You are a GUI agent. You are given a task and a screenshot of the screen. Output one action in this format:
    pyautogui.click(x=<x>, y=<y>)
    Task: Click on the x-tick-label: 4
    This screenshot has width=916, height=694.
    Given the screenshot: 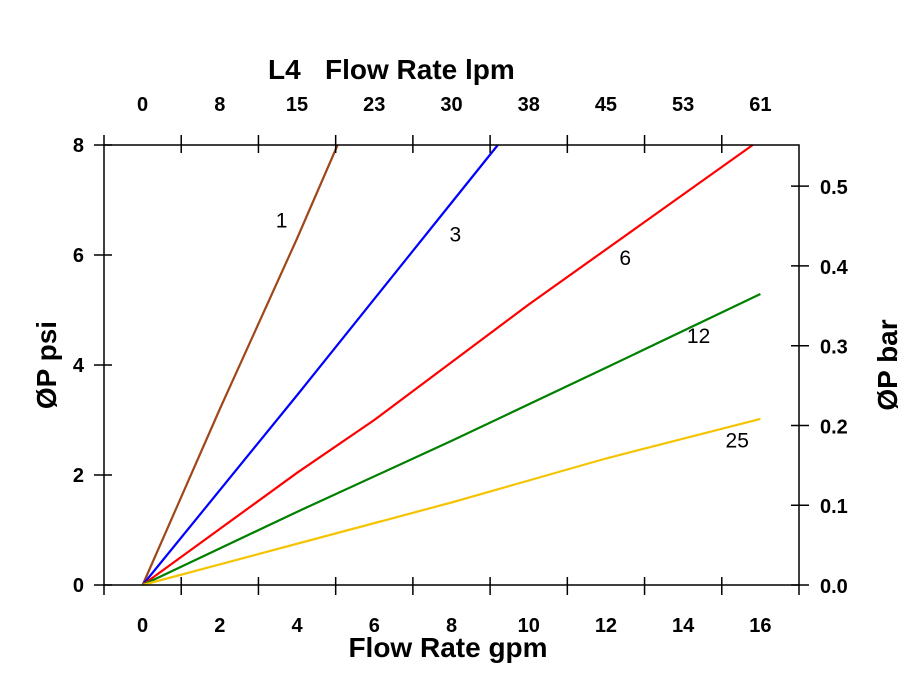 What is the action you would take?
    pyautogui.click(x=297, y=626)
    